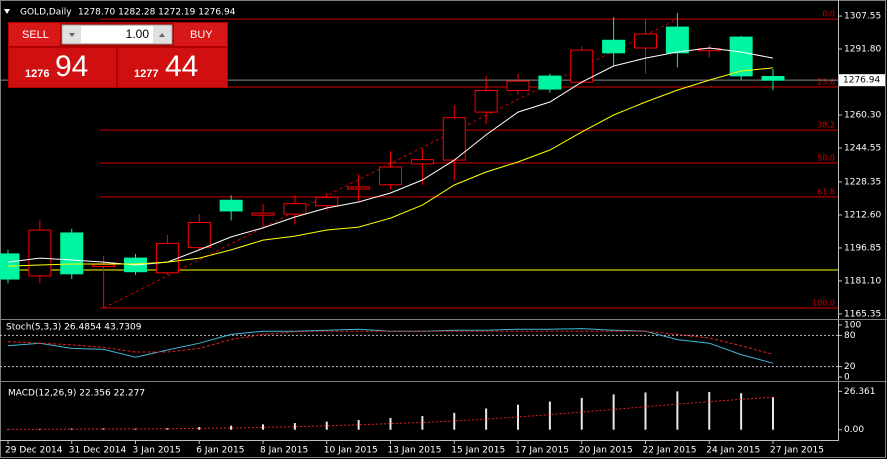 The width and height of the screenshot is (887, 459). What do you see at coordinates (797, 451) in the screenshot?
I see `x-tick-label: 27 Jan 2015` at bounding box center [797, 451].